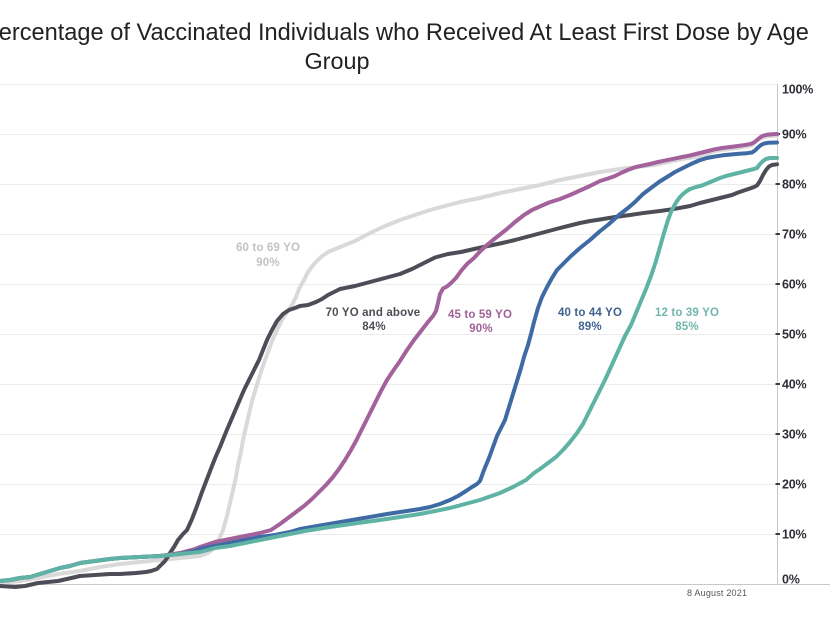 Image resolution: width=830 pixels, height=622 pixels. Describe the element at coordinates (791, 580) in the screenshot. I see `svg-text: 0%` at that location.